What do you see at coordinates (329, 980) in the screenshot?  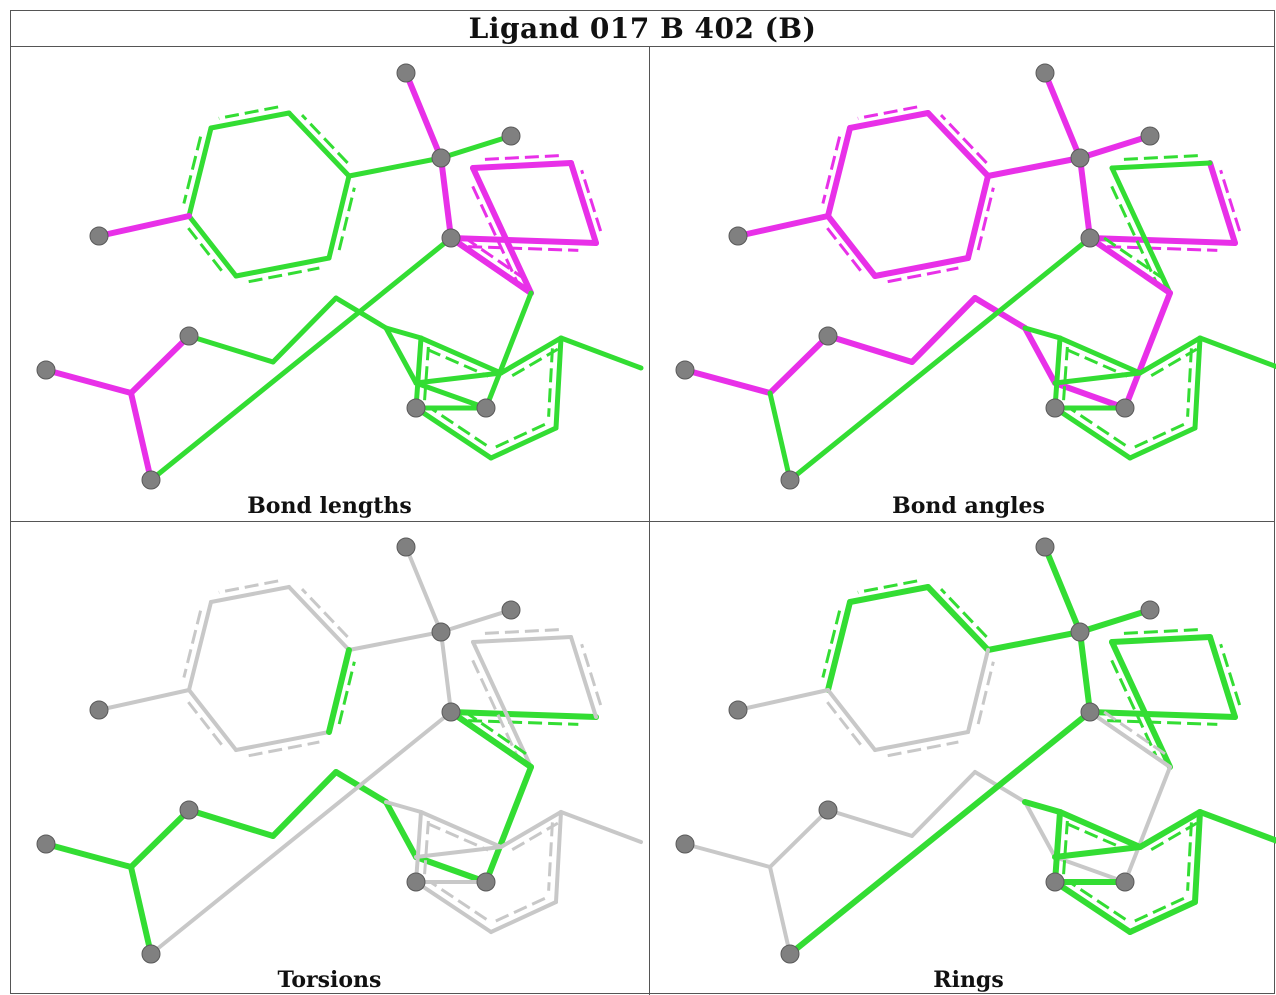 I see `panel-caption: Torsions` at bounding box center [329, 980].